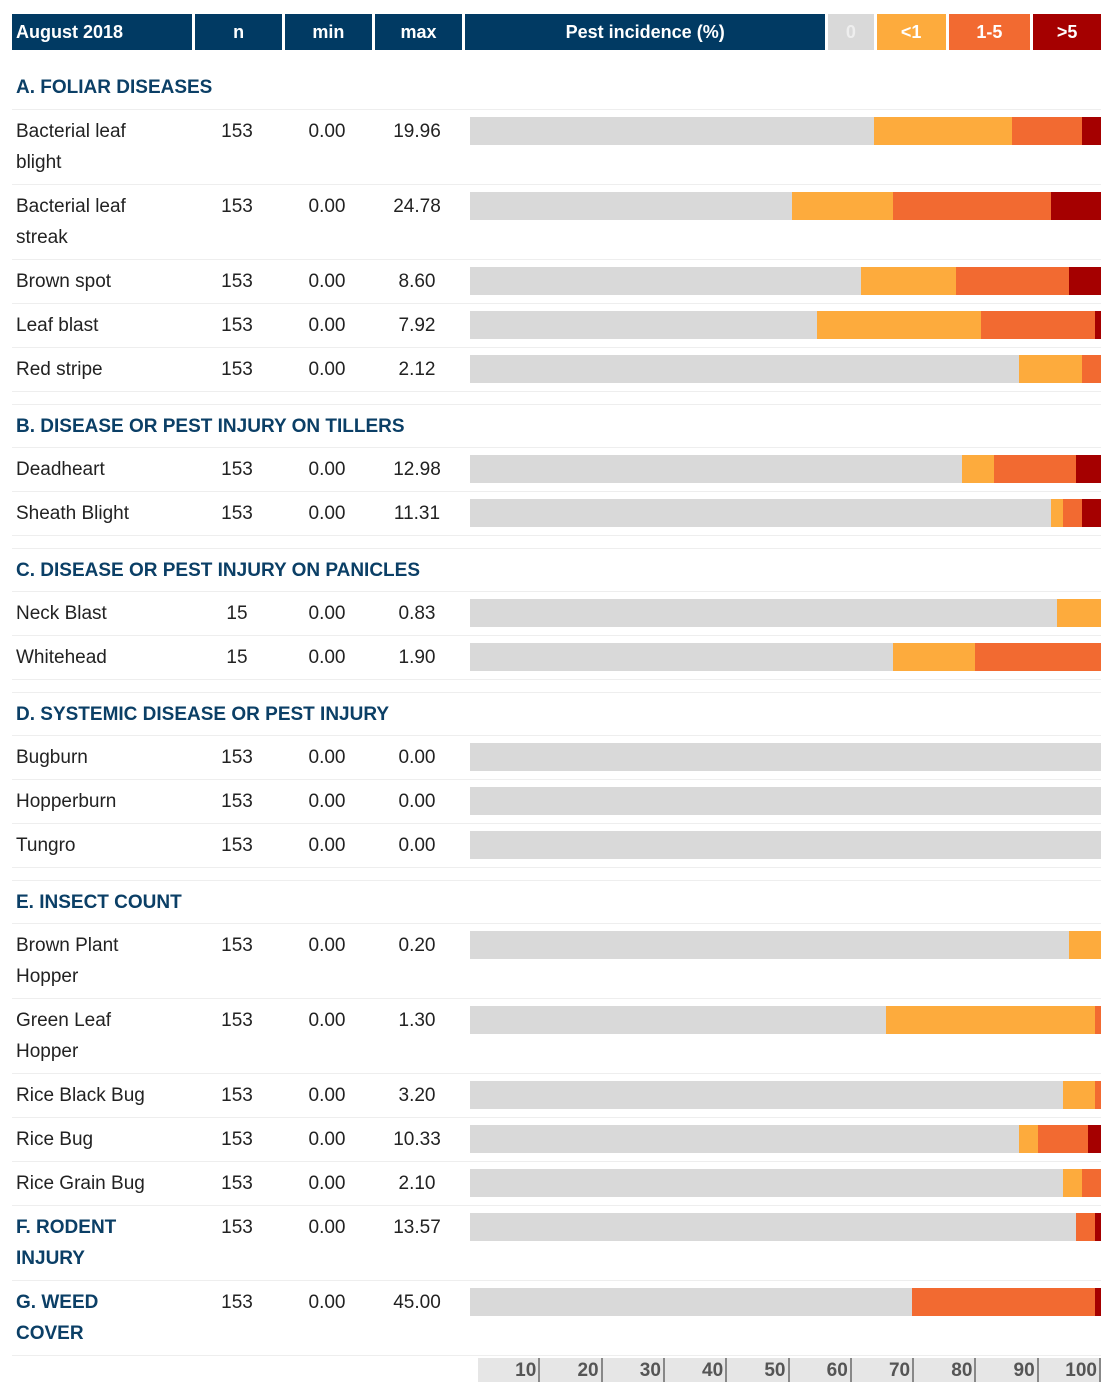  Describe the element at coordinates (73, 513) in the screenshot. I see `row-name-text: Sheath Blight` at that location.